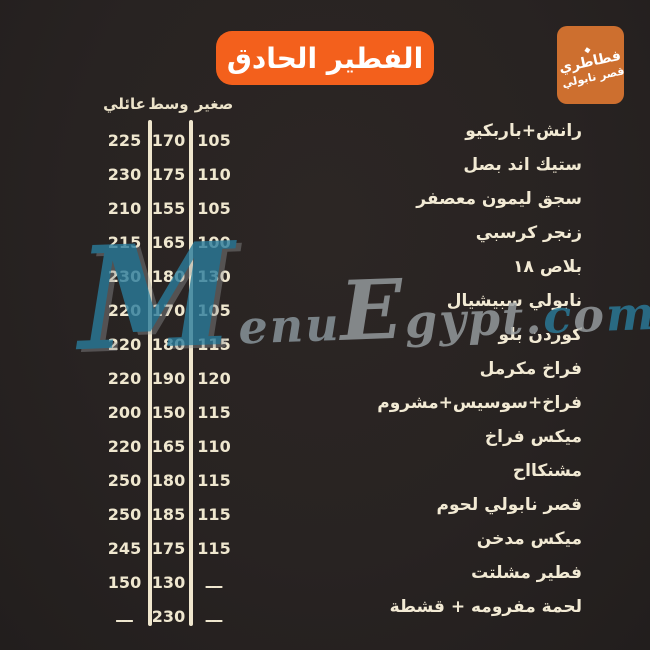  Describe the element at coordinates (124, 208) in the screenshot. I see `price-family: 210` at that location.